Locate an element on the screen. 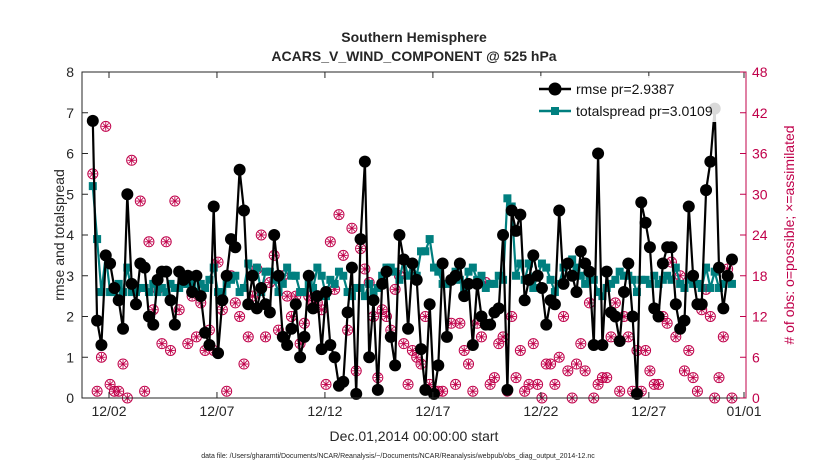 The width and height of the screenshot is (830, 470). y-tick-label-right: 0 is located at coordinates (756, 398).